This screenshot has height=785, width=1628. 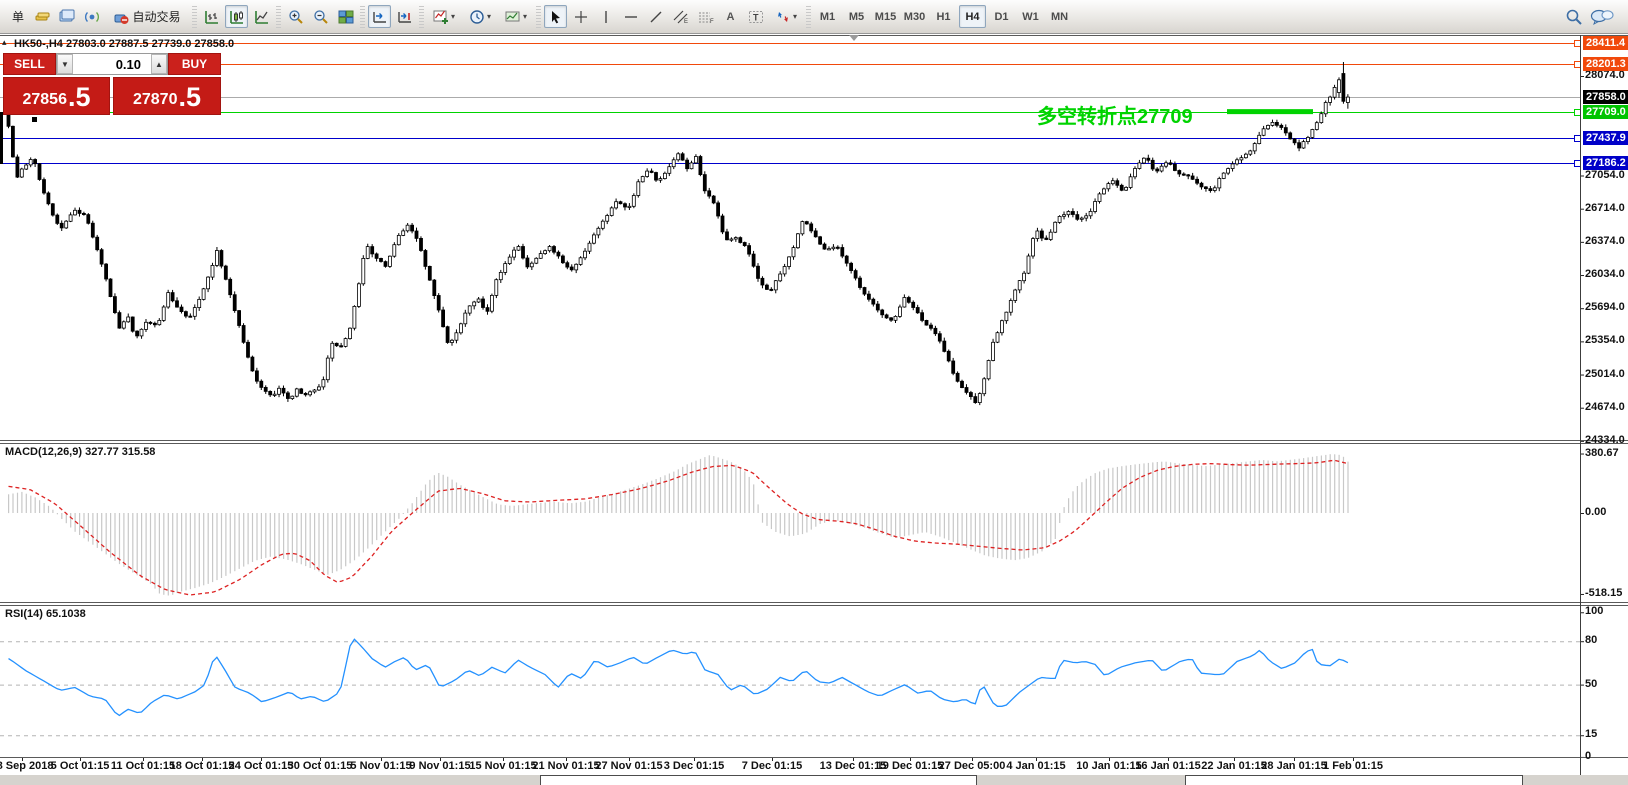 What do you see at coordinates (914, 16) in the screenshot?
I see `timeframe-button-m30: M30` at bounding box center [914, 16].